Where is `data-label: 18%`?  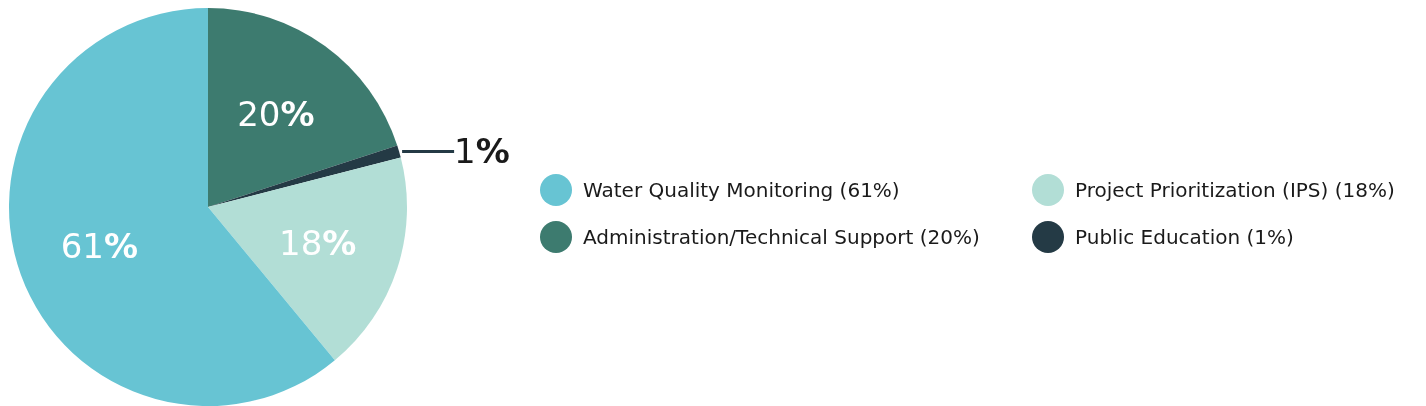 data-label: 18% is located at coordinates (318, 242).